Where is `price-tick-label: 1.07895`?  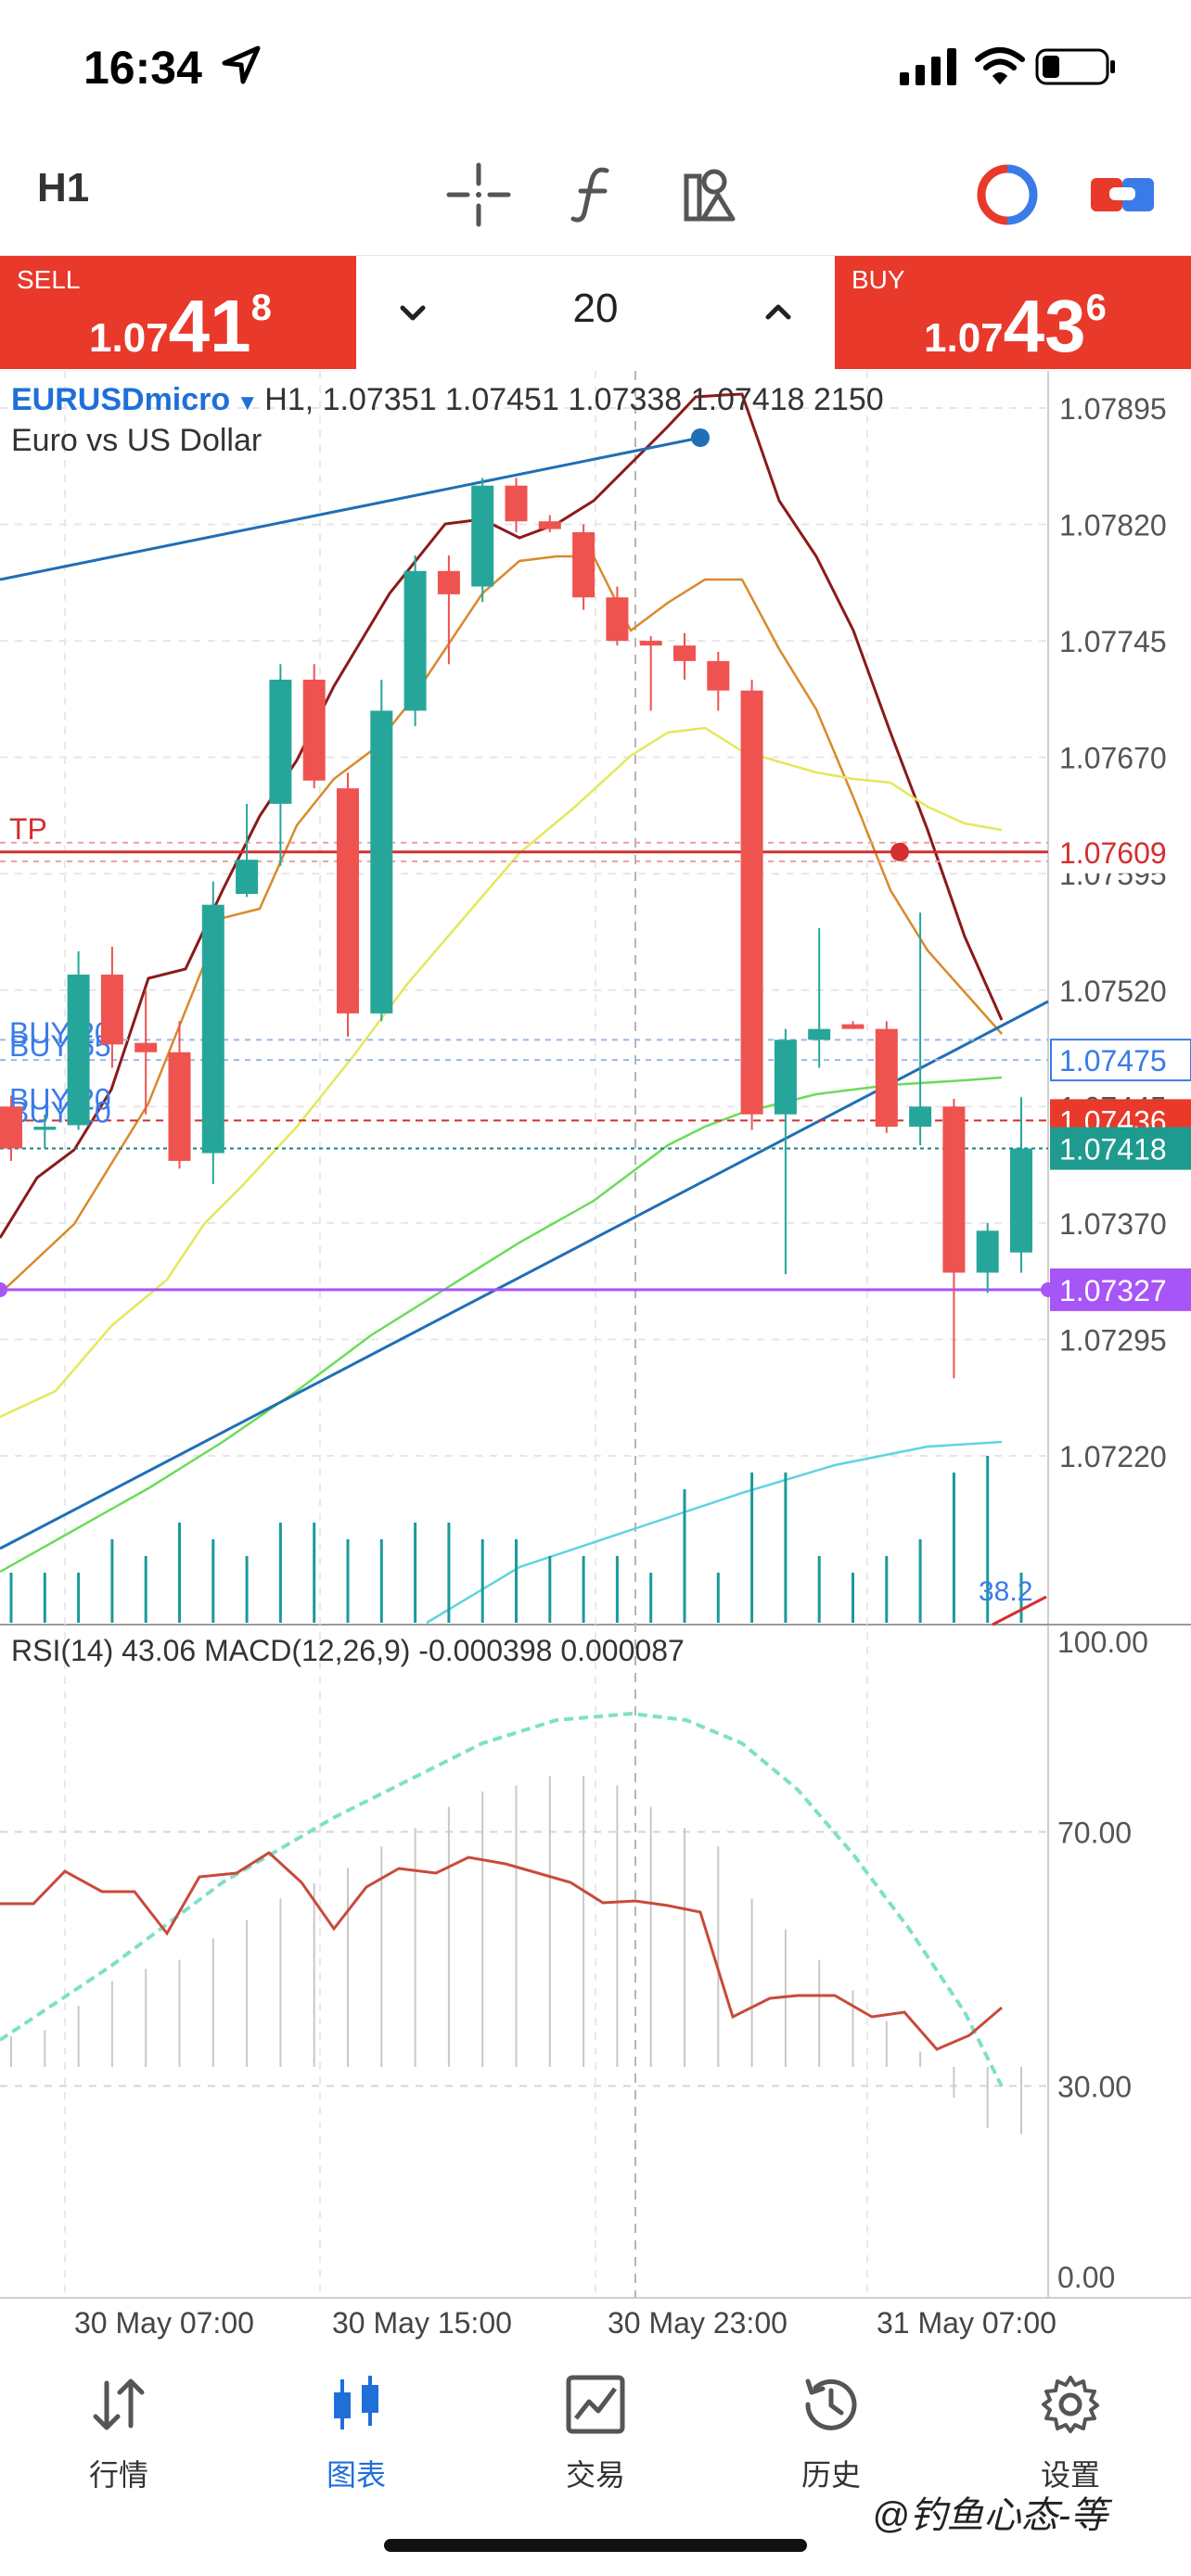
price-tick-label: 1.07895 is located at coordinates (1113, 409).